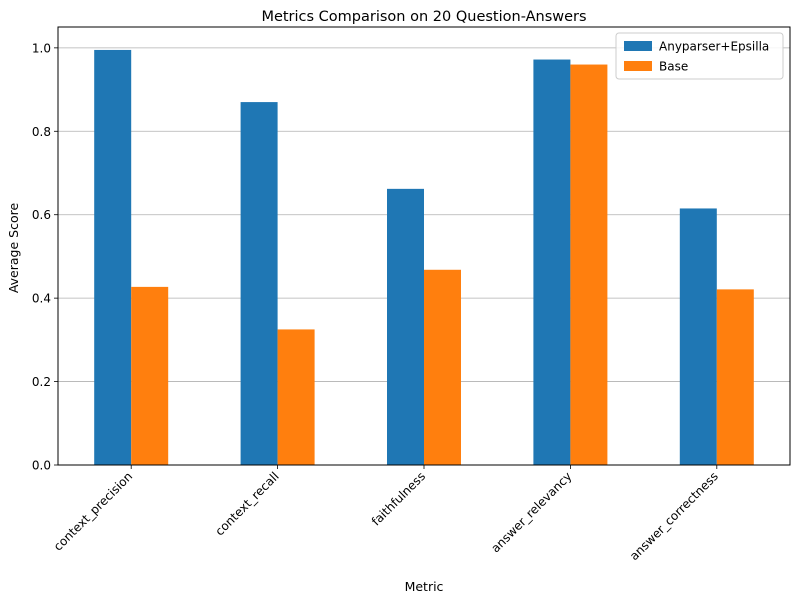  Describe the element at coordinates (552, 262) in the screenshot. I see `bar-answer_relevancy-series1` at that location.